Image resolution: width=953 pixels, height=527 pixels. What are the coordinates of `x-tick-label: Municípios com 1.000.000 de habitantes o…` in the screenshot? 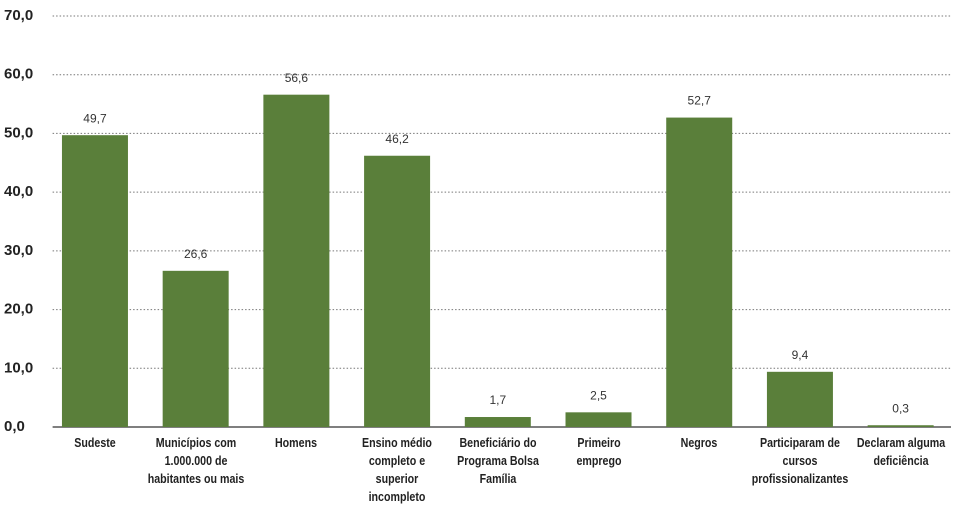 It's located at (195, 460).